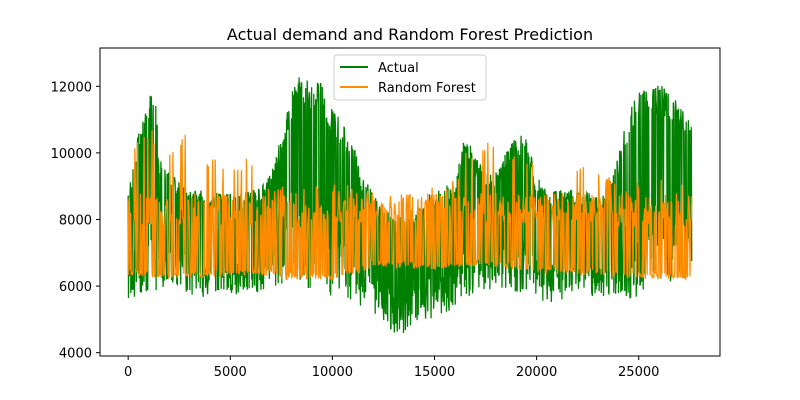 The height and width of the screenshot is (400, 800). Describe the element at coordinates (434, 372) in the screenshot. I see `x-tick-label: 15000` at that location.